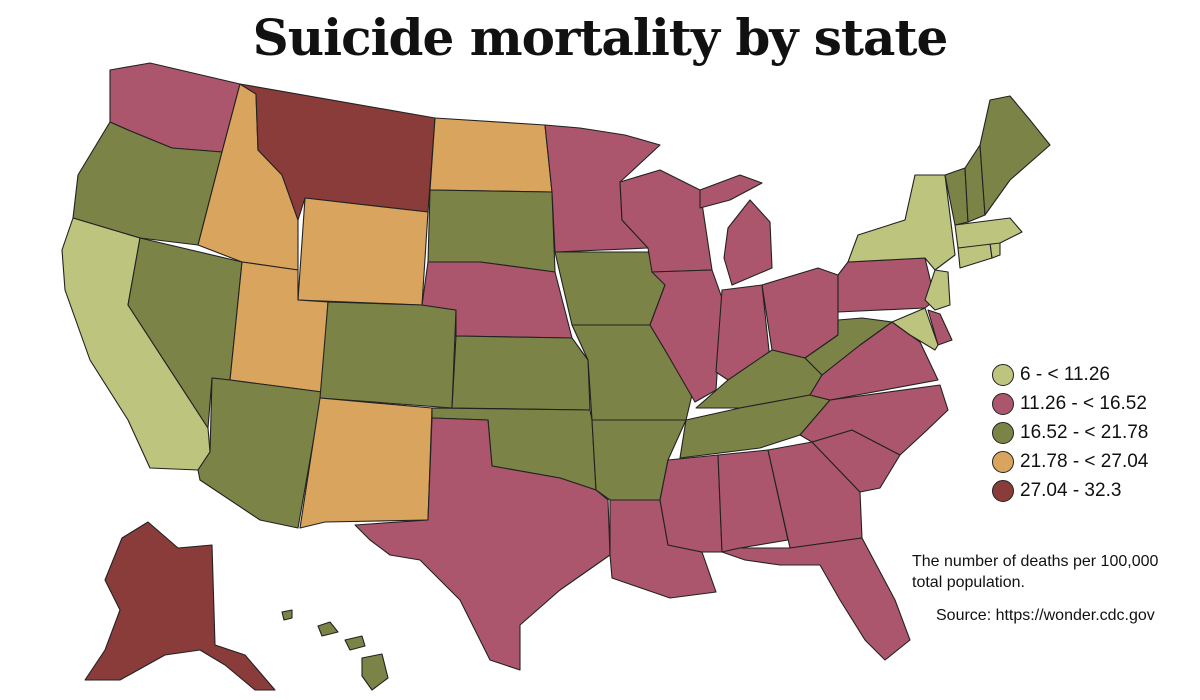  I want to click on map-title: Suicide mortality by state, so click(600, 37).